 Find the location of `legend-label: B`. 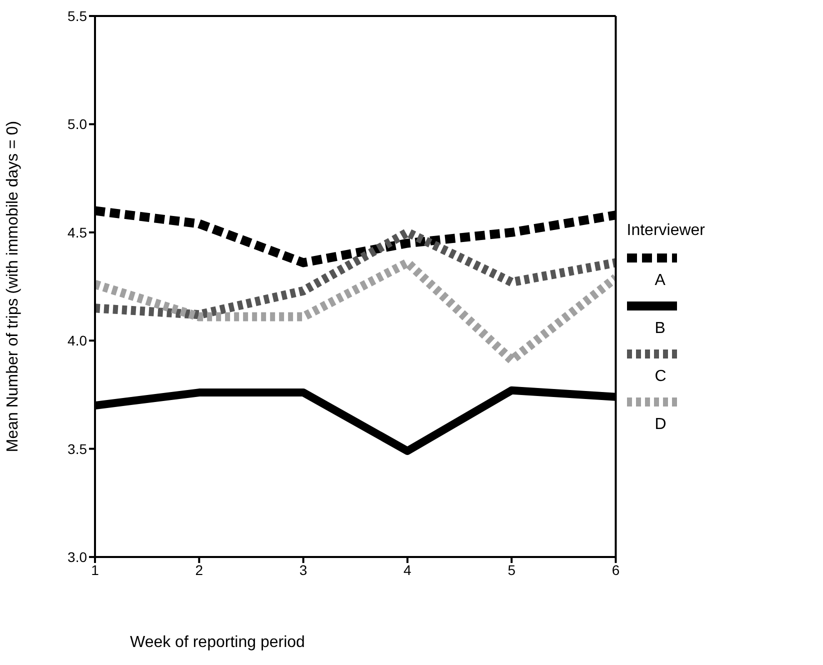

legend-label: B is located at coordinates (660, 329).